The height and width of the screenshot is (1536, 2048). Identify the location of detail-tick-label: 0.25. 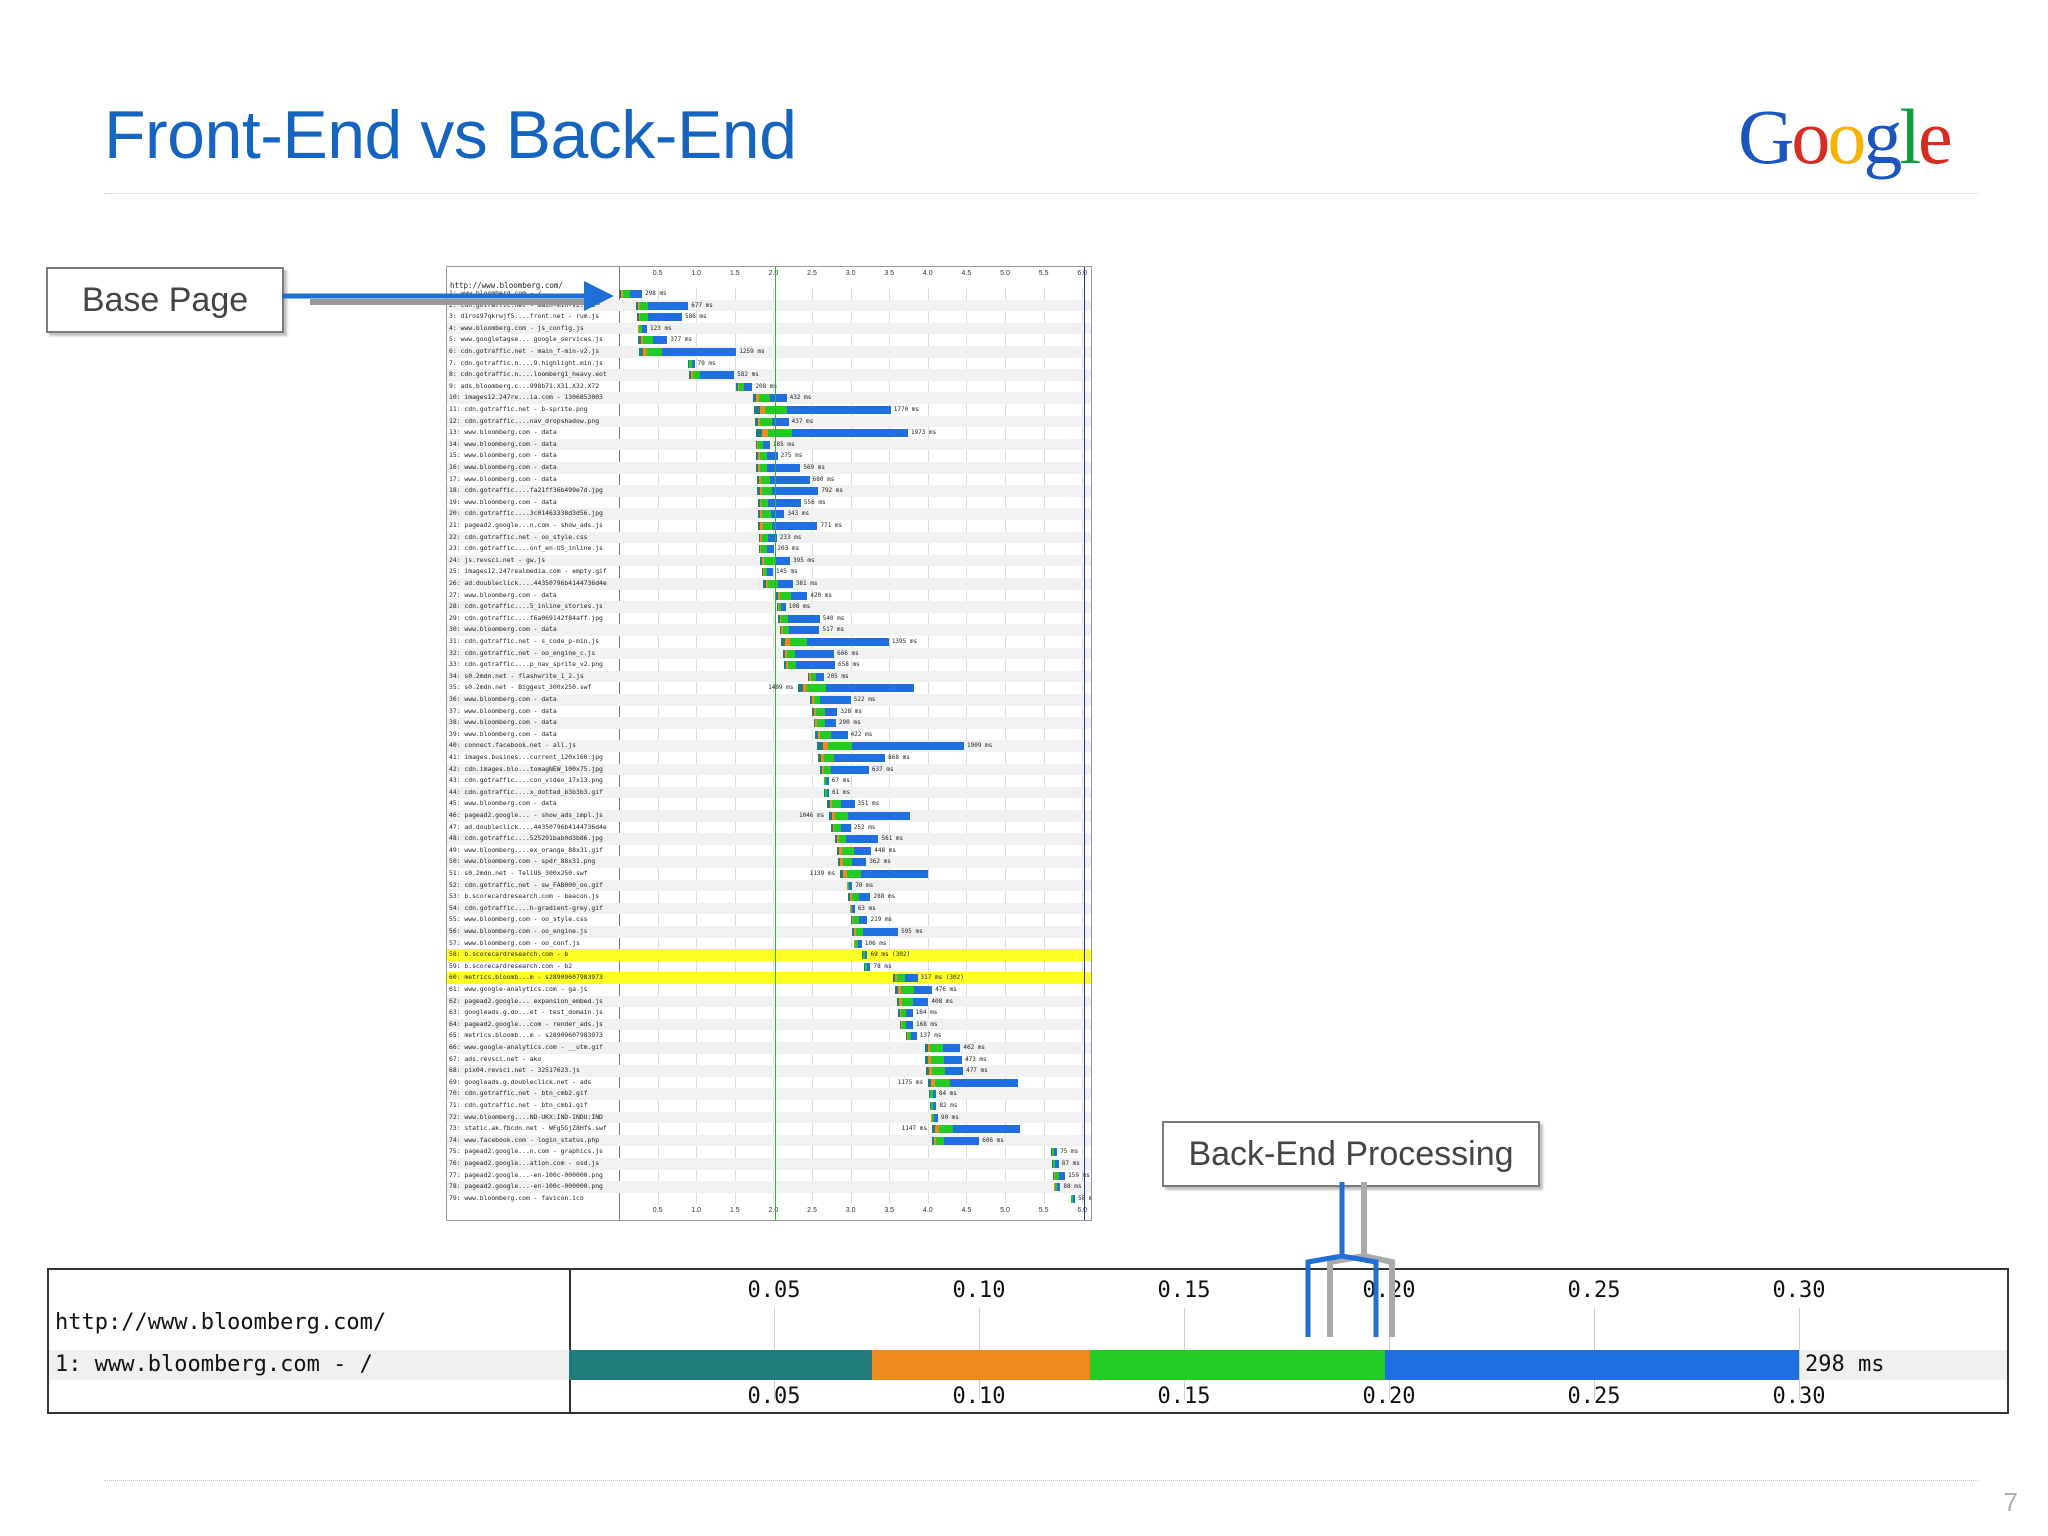
(1594, 1396).